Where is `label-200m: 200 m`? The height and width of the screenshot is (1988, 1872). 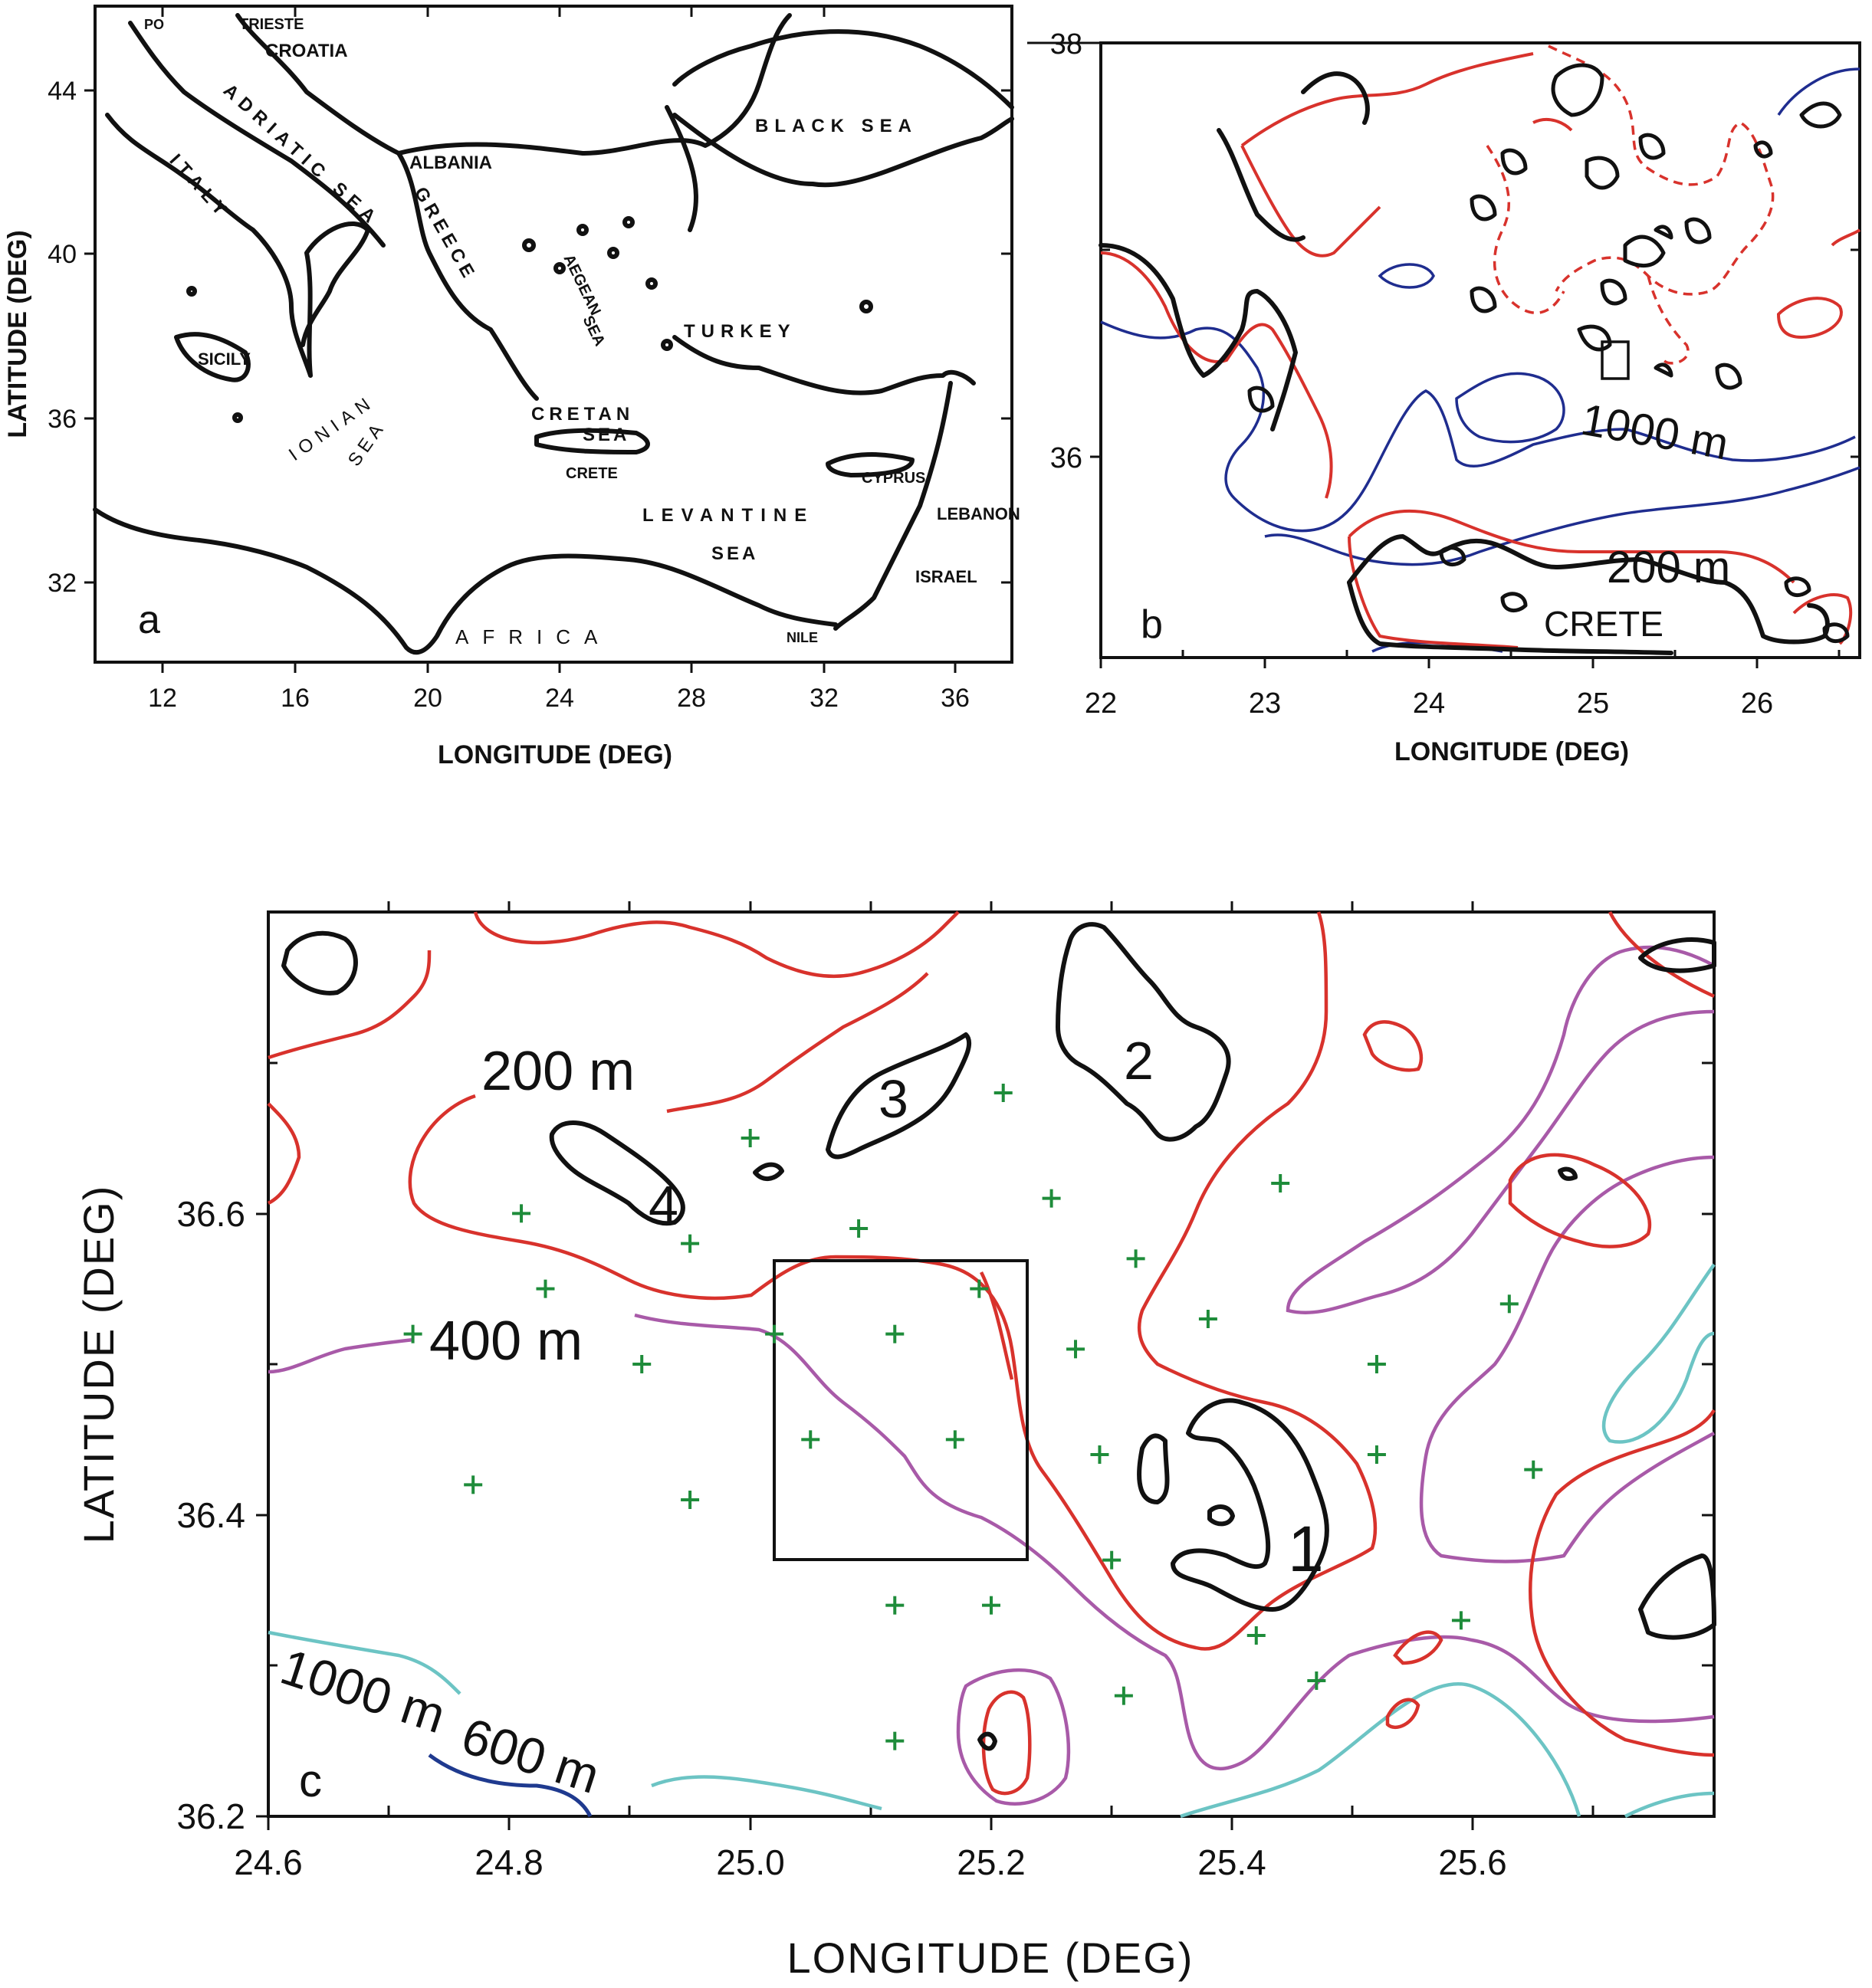
label-200m: 200 m is located at coordinates (558, 1071).